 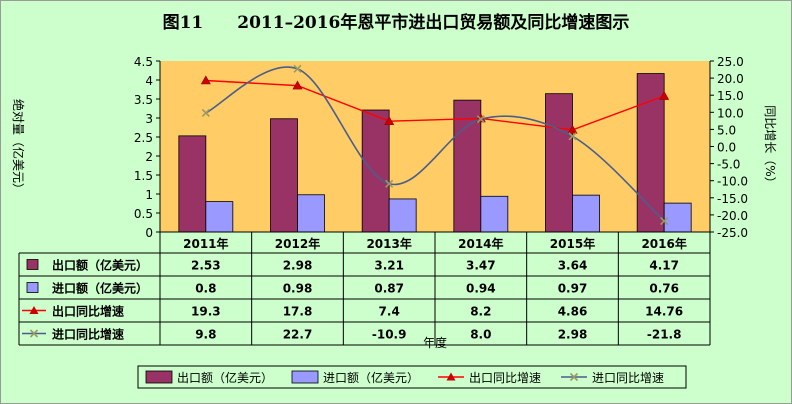 I want to click on right-tick-label: -20.0, so click(x=732, y=216).